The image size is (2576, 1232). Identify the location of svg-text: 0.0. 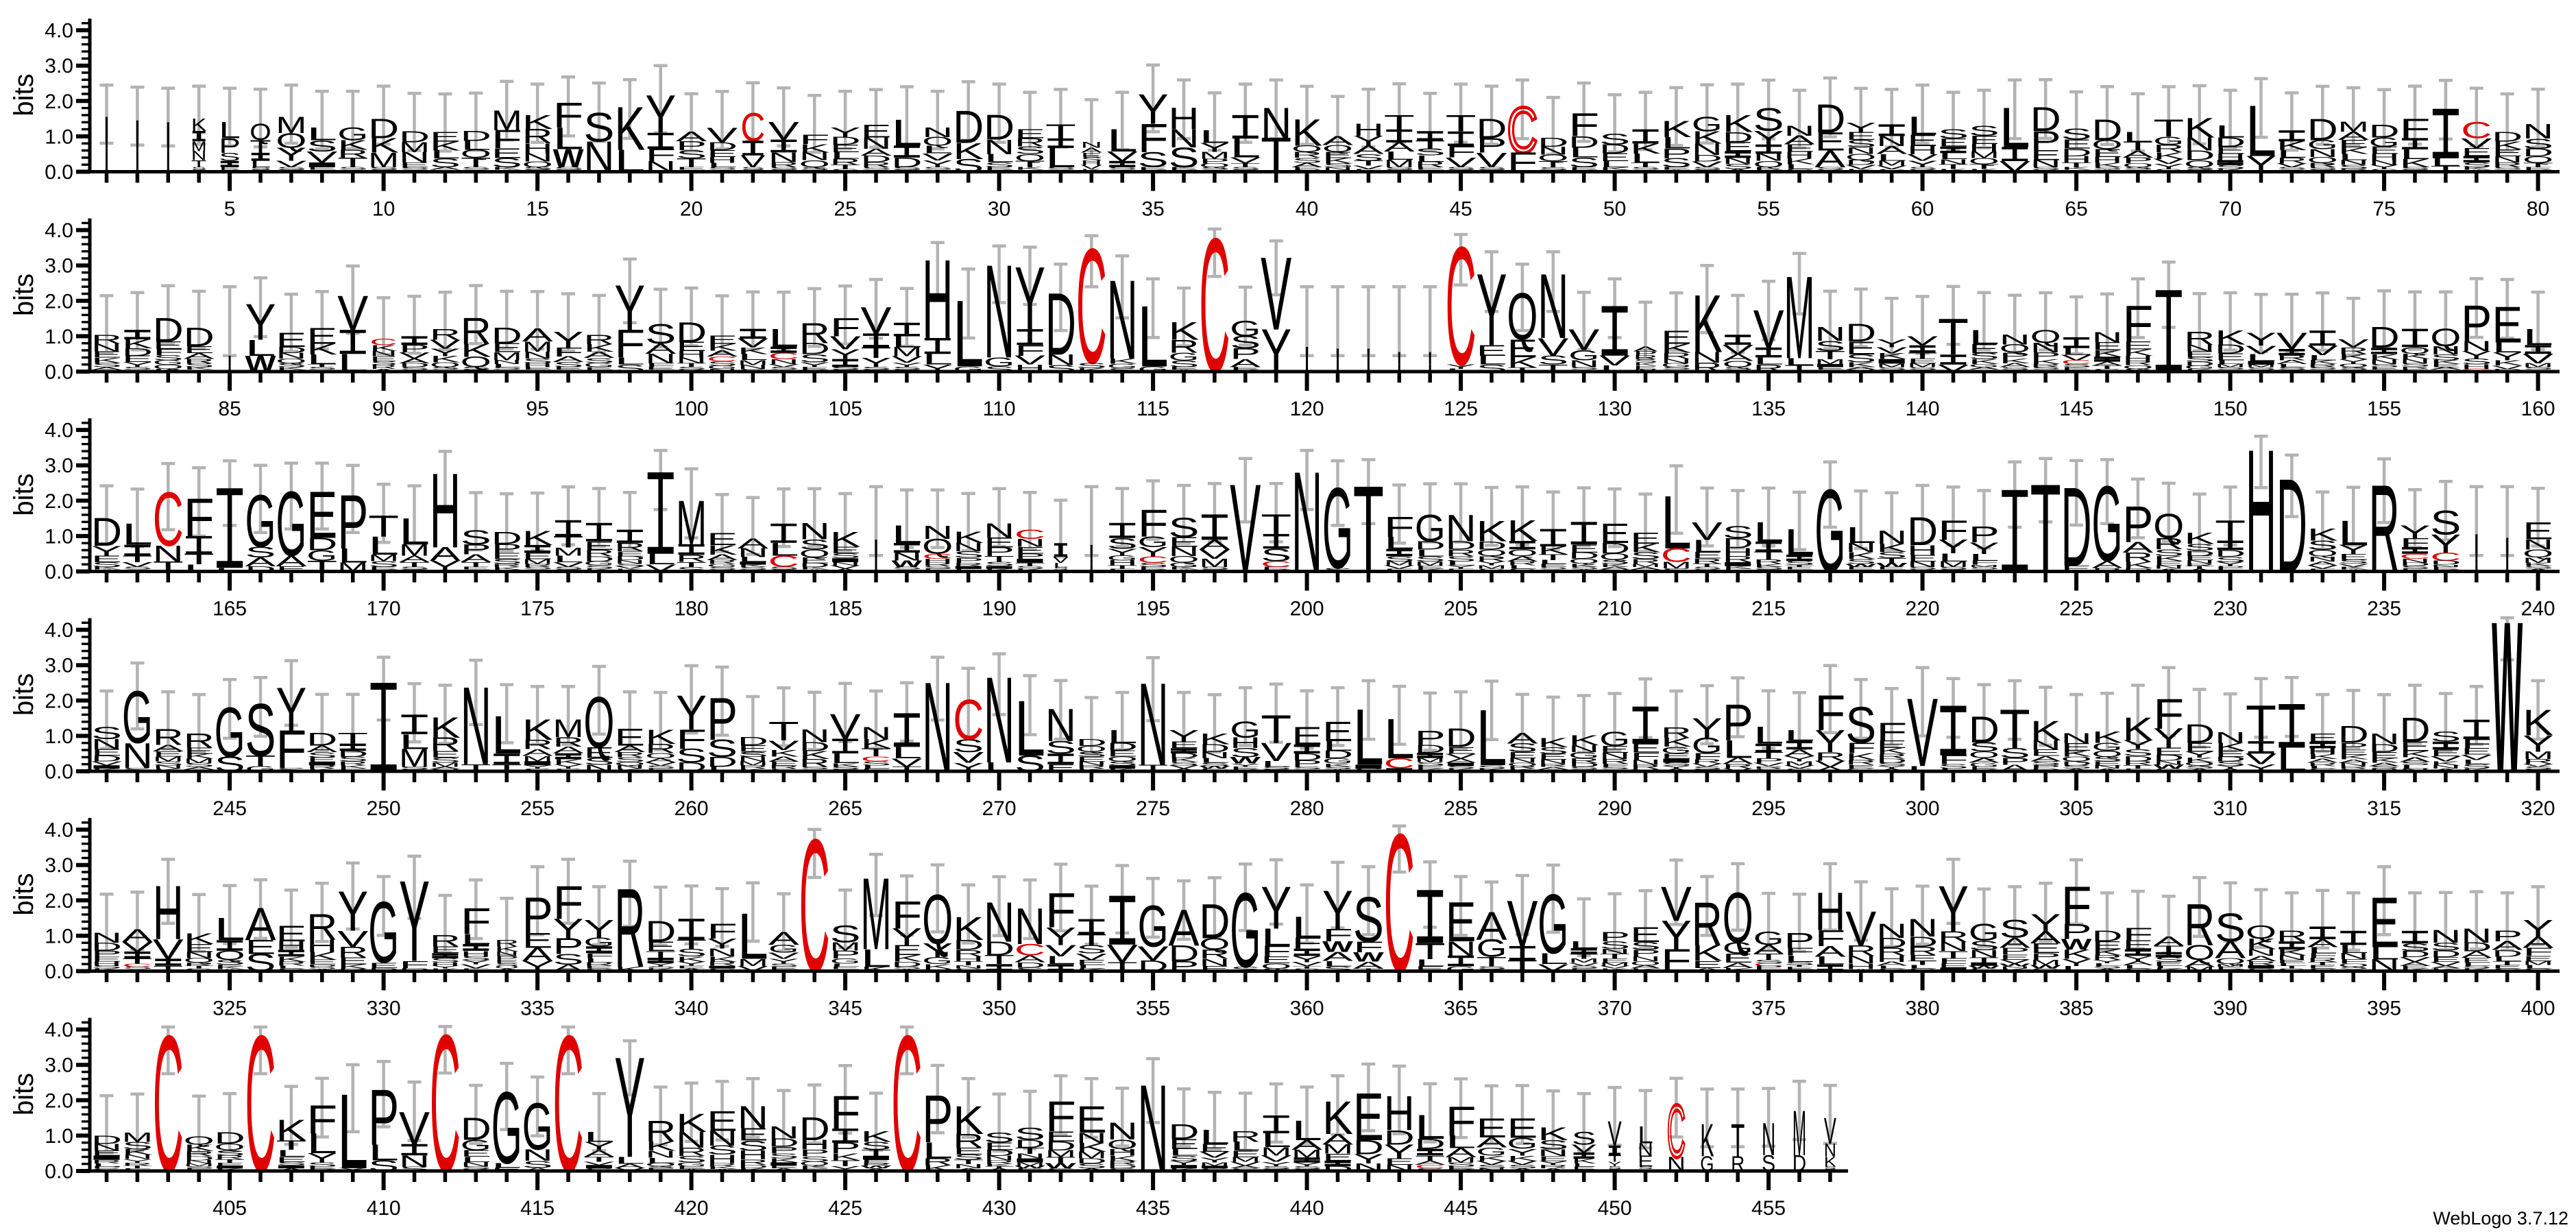
(59, 372).